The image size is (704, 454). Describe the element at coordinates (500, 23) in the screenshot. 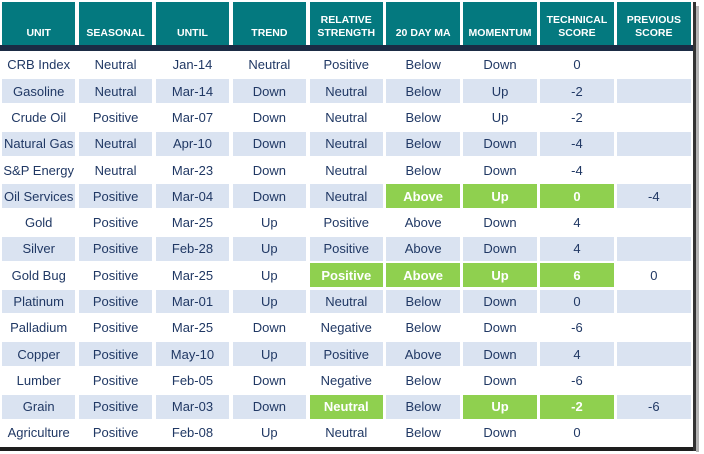

I see `column-header-momentum: MOMENTUM` at that location.